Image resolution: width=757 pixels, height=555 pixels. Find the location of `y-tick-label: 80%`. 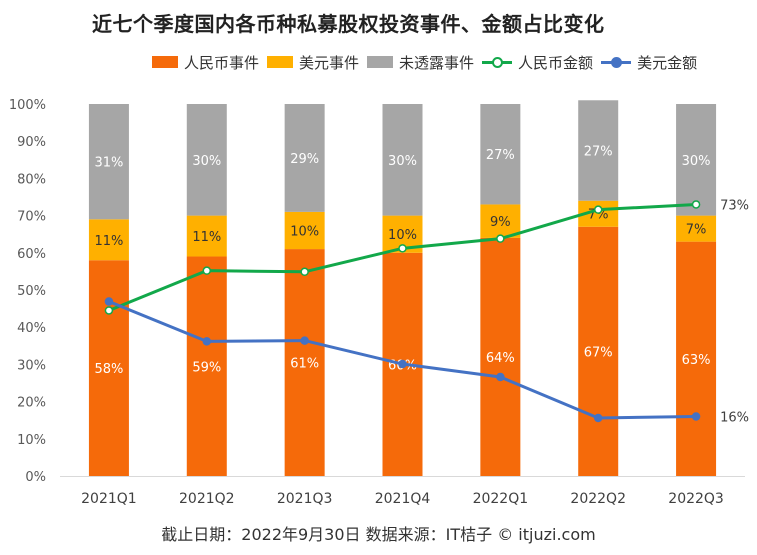

y-tick-label: 80% is located at coordinates (31, 179).